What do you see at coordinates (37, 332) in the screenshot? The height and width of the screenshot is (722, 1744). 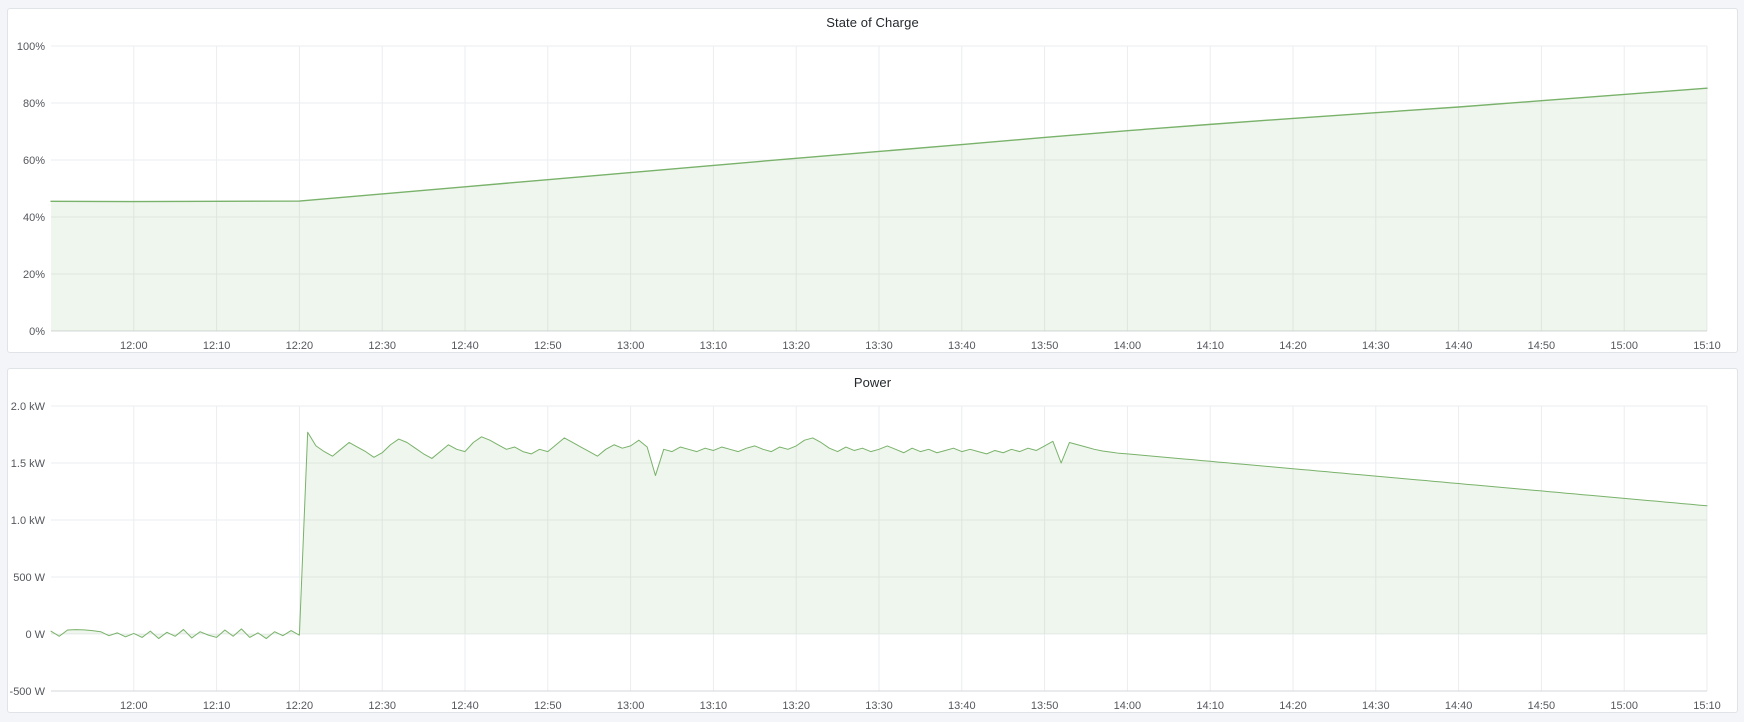 I see `y-axis-tick-label: 0%` at bounding box center [37, 332].